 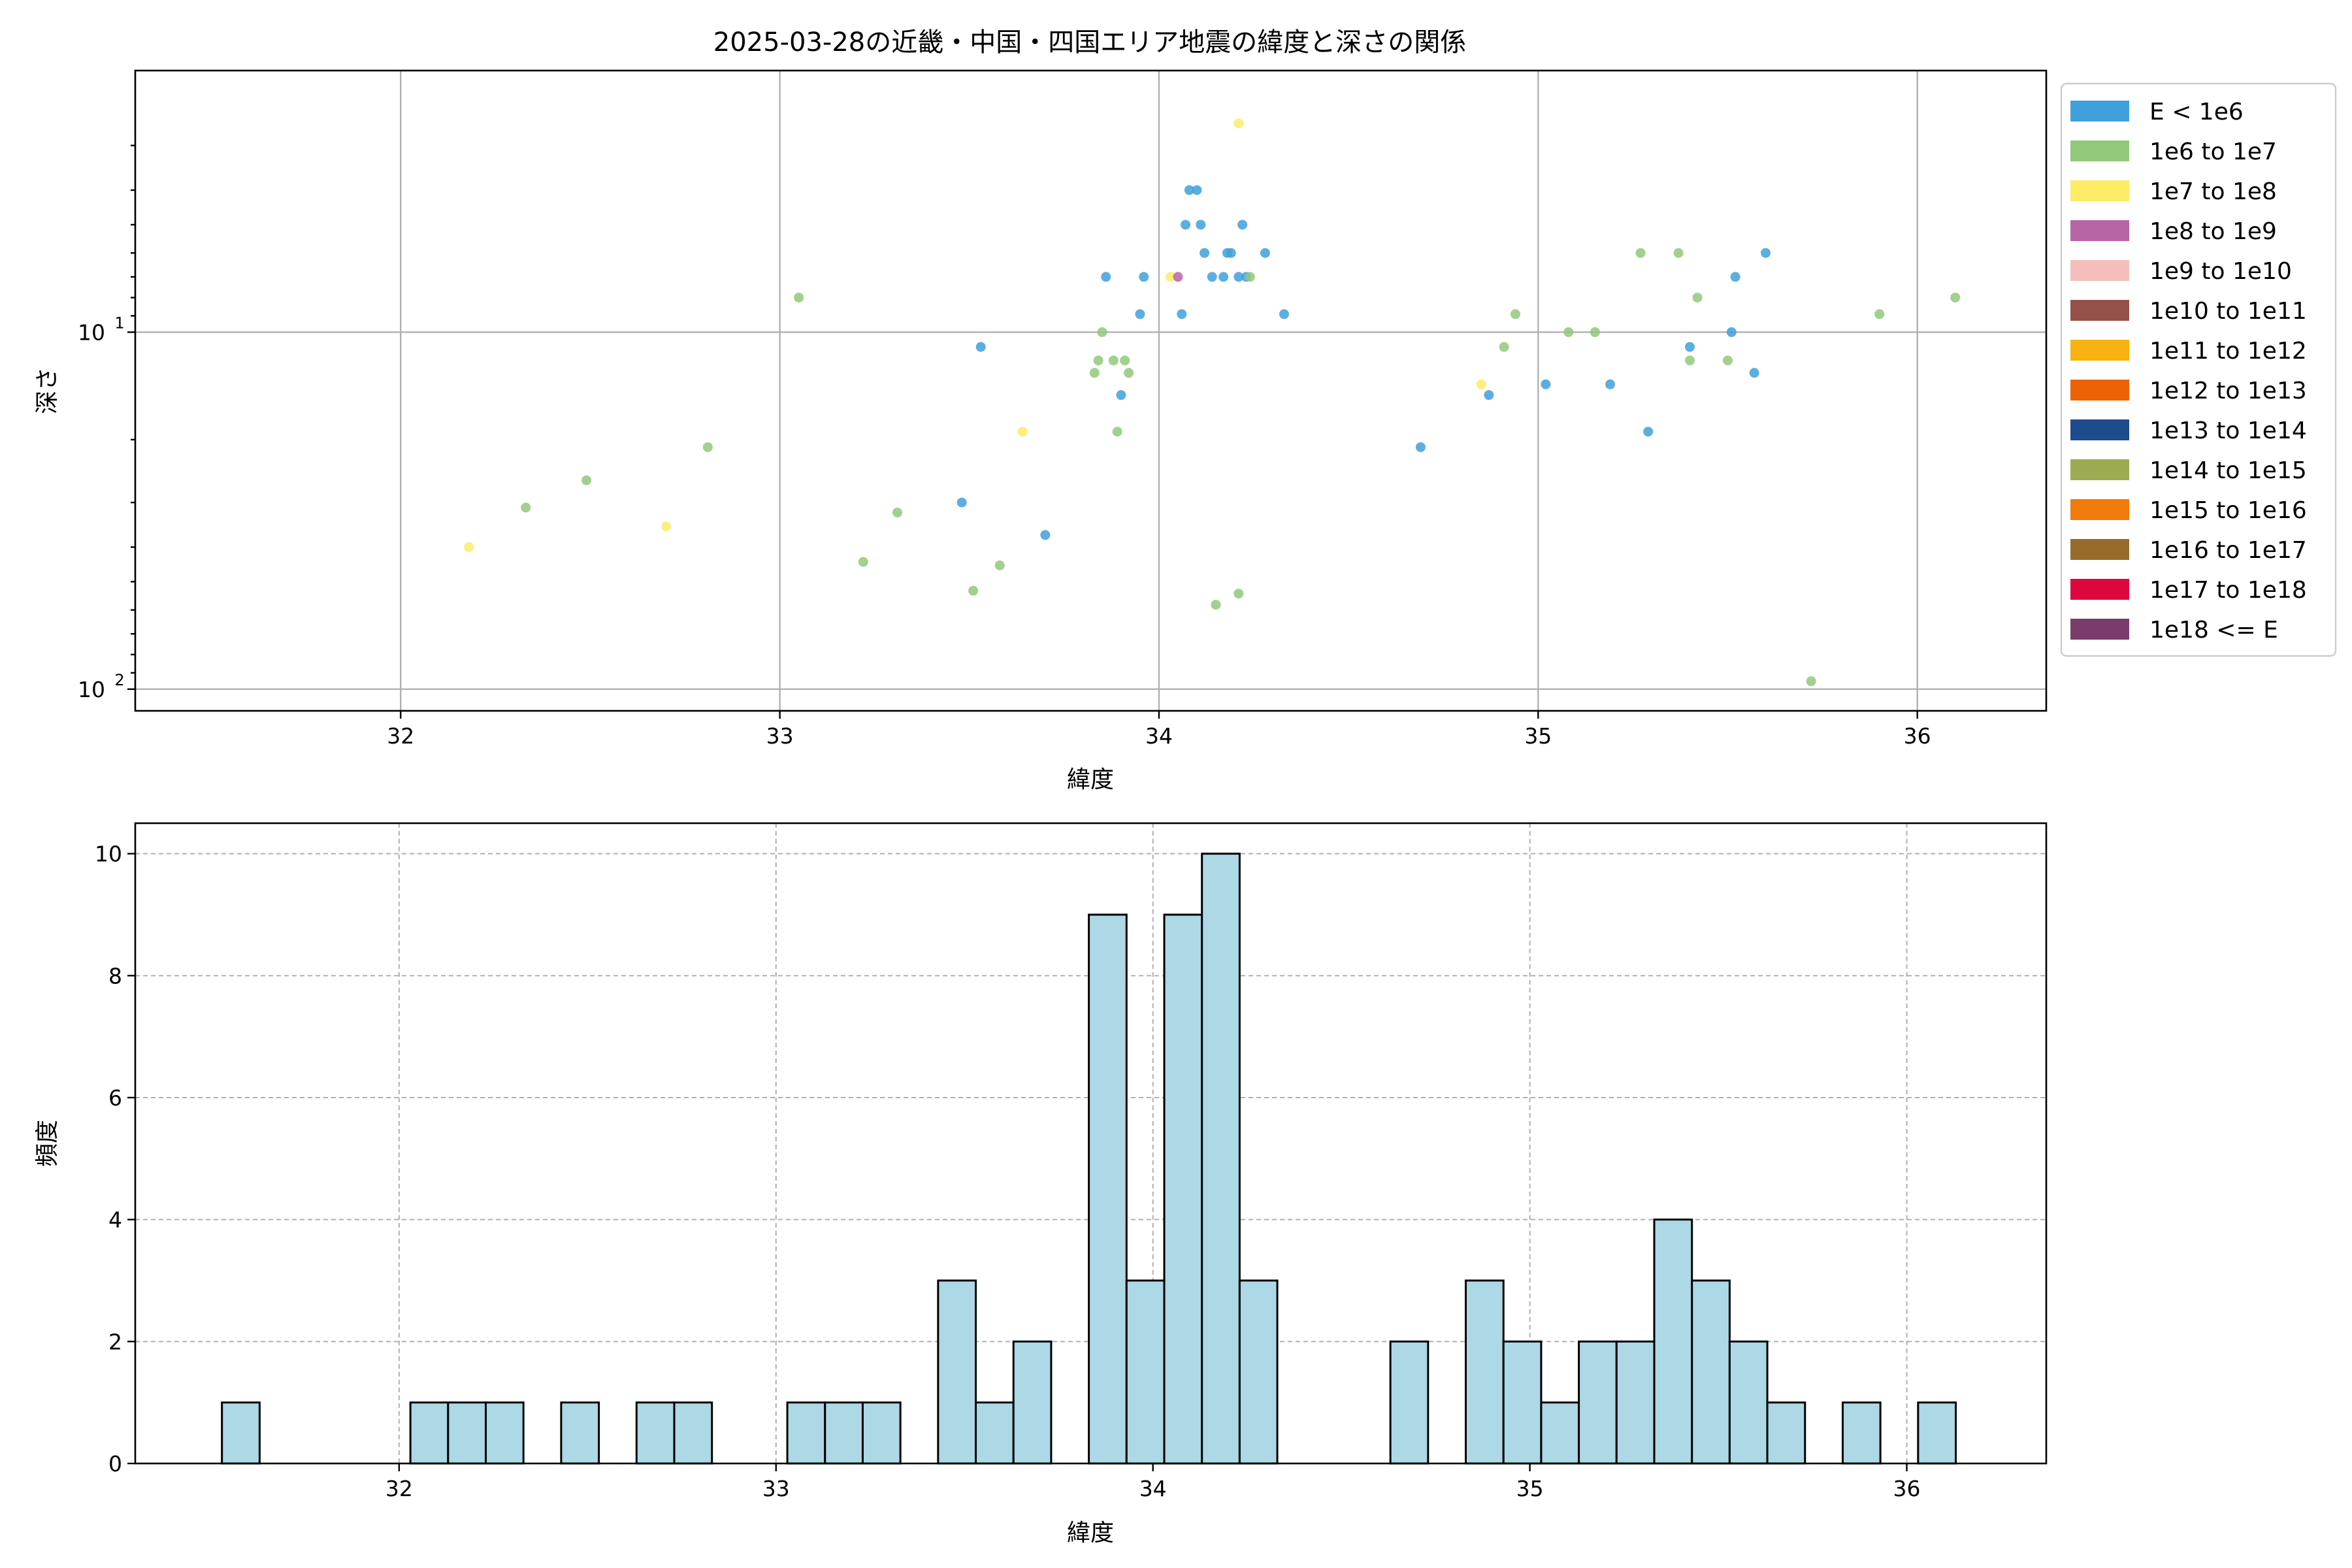 What do you see at coordinates (115, 1220) in the screenshot?
I see `histogram-y-tick-label: 4` at bounding box center [115, 1220].